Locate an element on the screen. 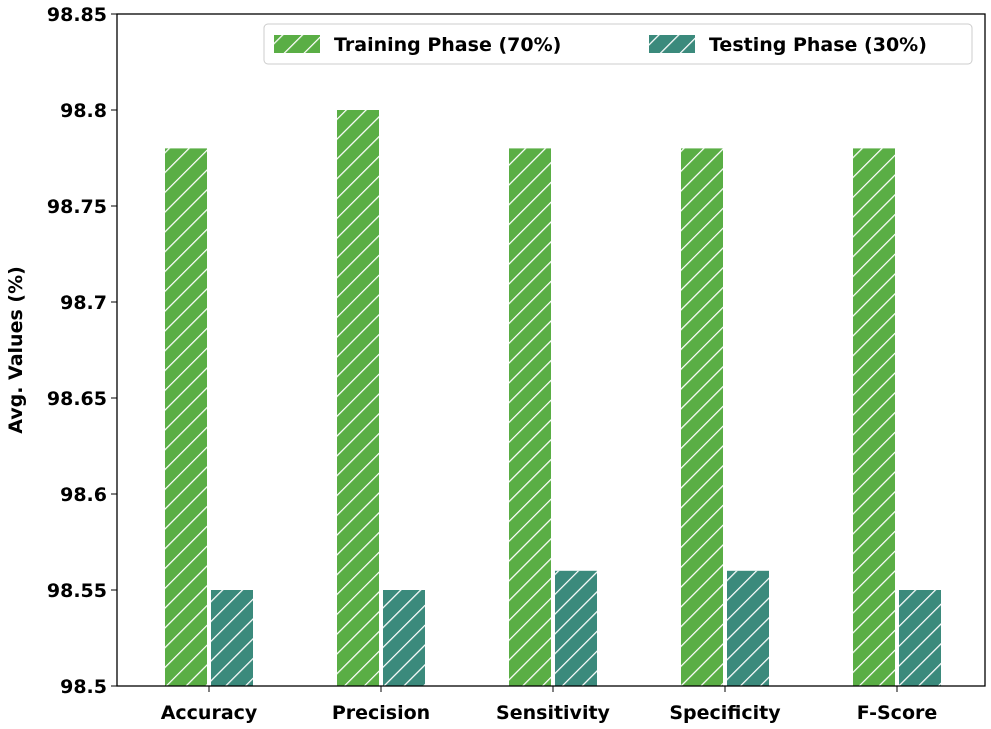 The height and width of the screenshot is (729, 991). y-tick-label: 98.65 is located at coordinates (77, 399).